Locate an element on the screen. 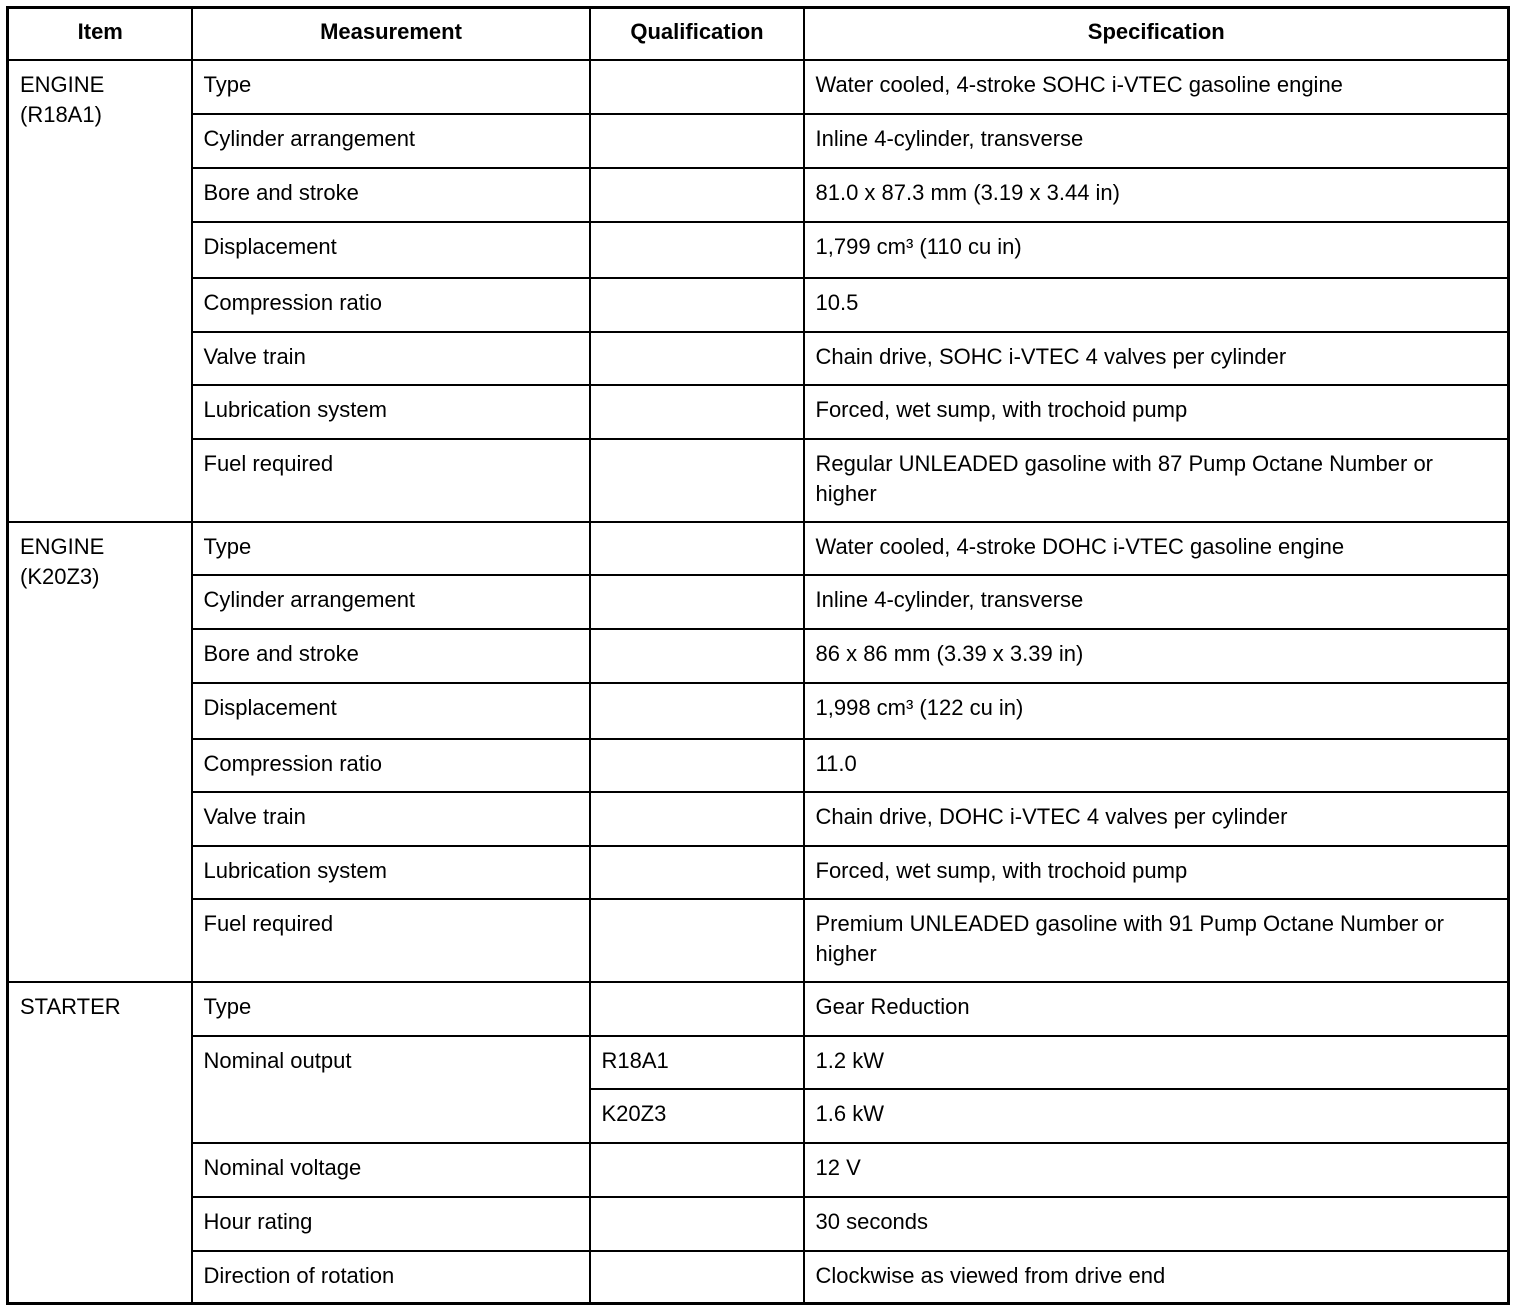 The height and width of the screenshot is (1308, 1520). header-item: Item is located at coordinates (99, 33).